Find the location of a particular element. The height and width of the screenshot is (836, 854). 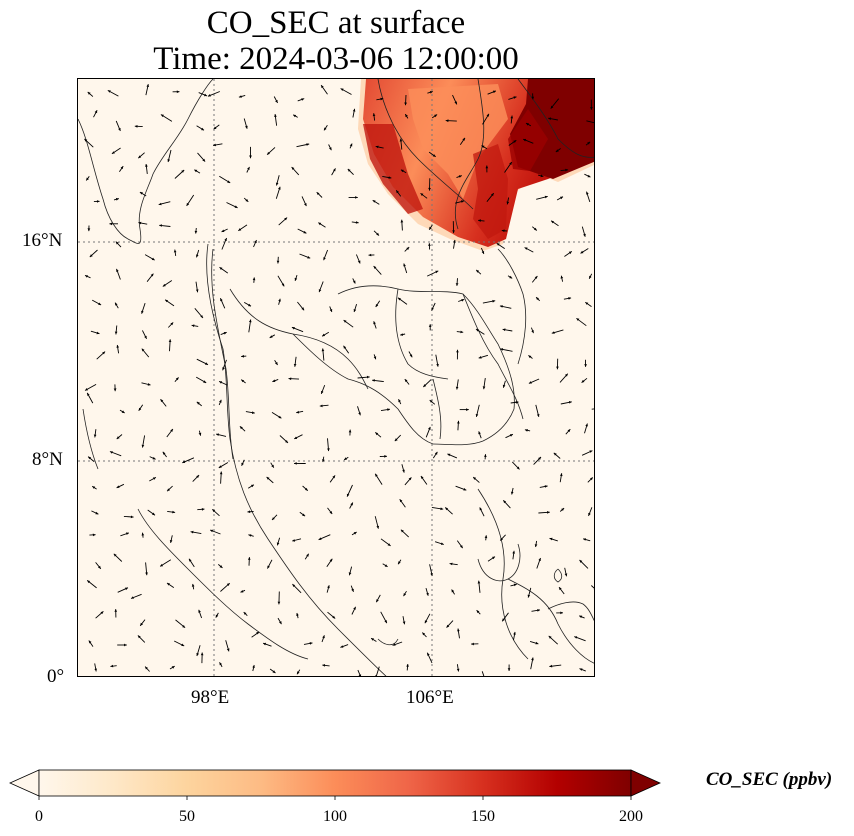

lat-label-8N: 8°N is located at coordinates (47, 459).